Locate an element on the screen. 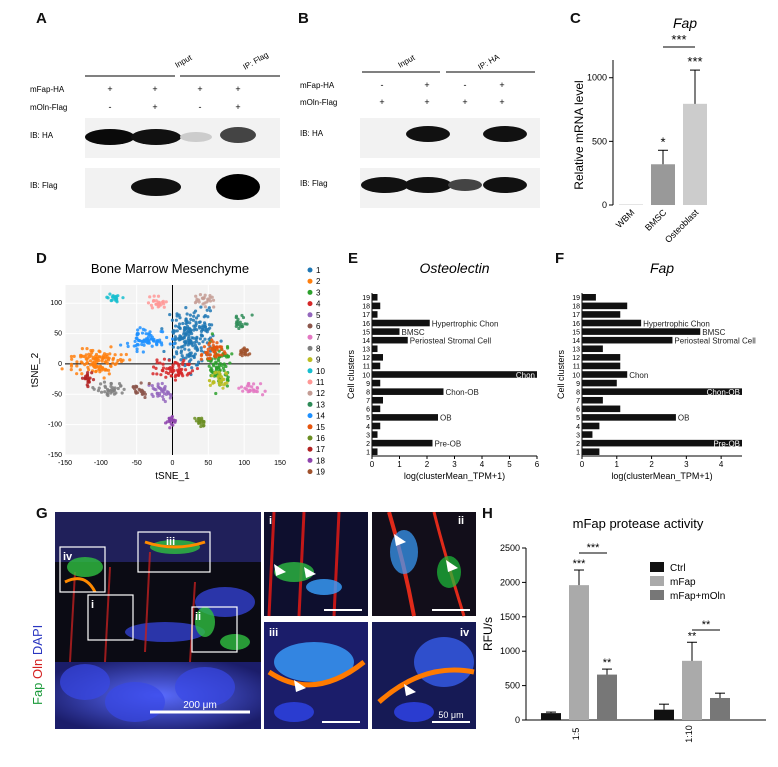 Image resolution: width=778 pixels, height=767 pixels. y-tick-label: 13 is located at coordinates (576, 350).